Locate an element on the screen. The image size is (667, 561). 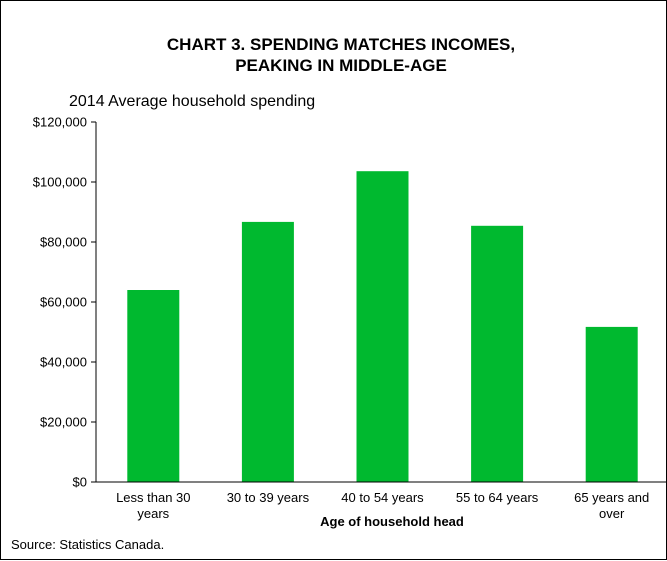
y-tick-label: $120,000 is located at coordinates (60, 122).